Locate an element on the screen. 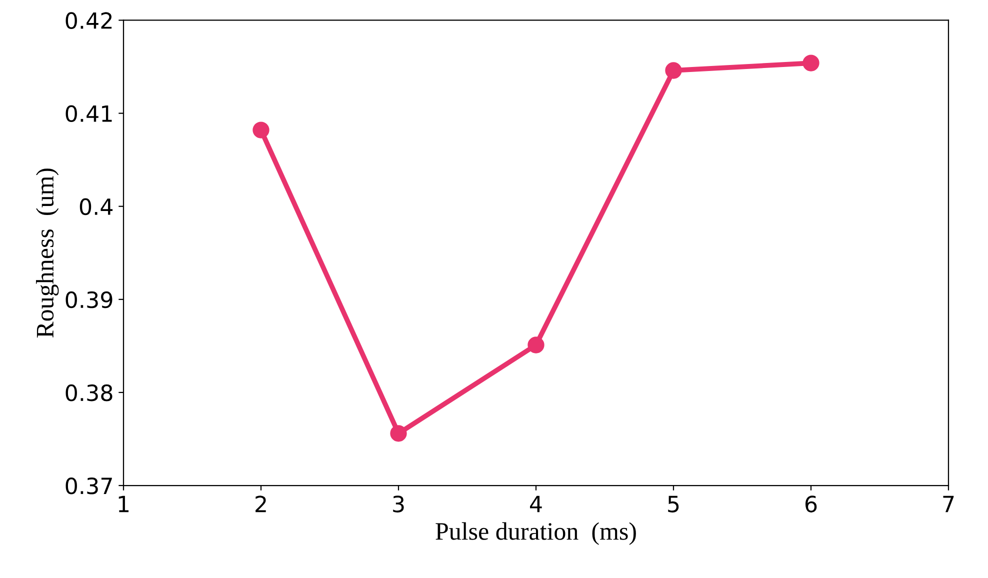 The width and height of the screenshot is (988, 578). y-tick-label: 0.37 is located at coordinates (89, 485).